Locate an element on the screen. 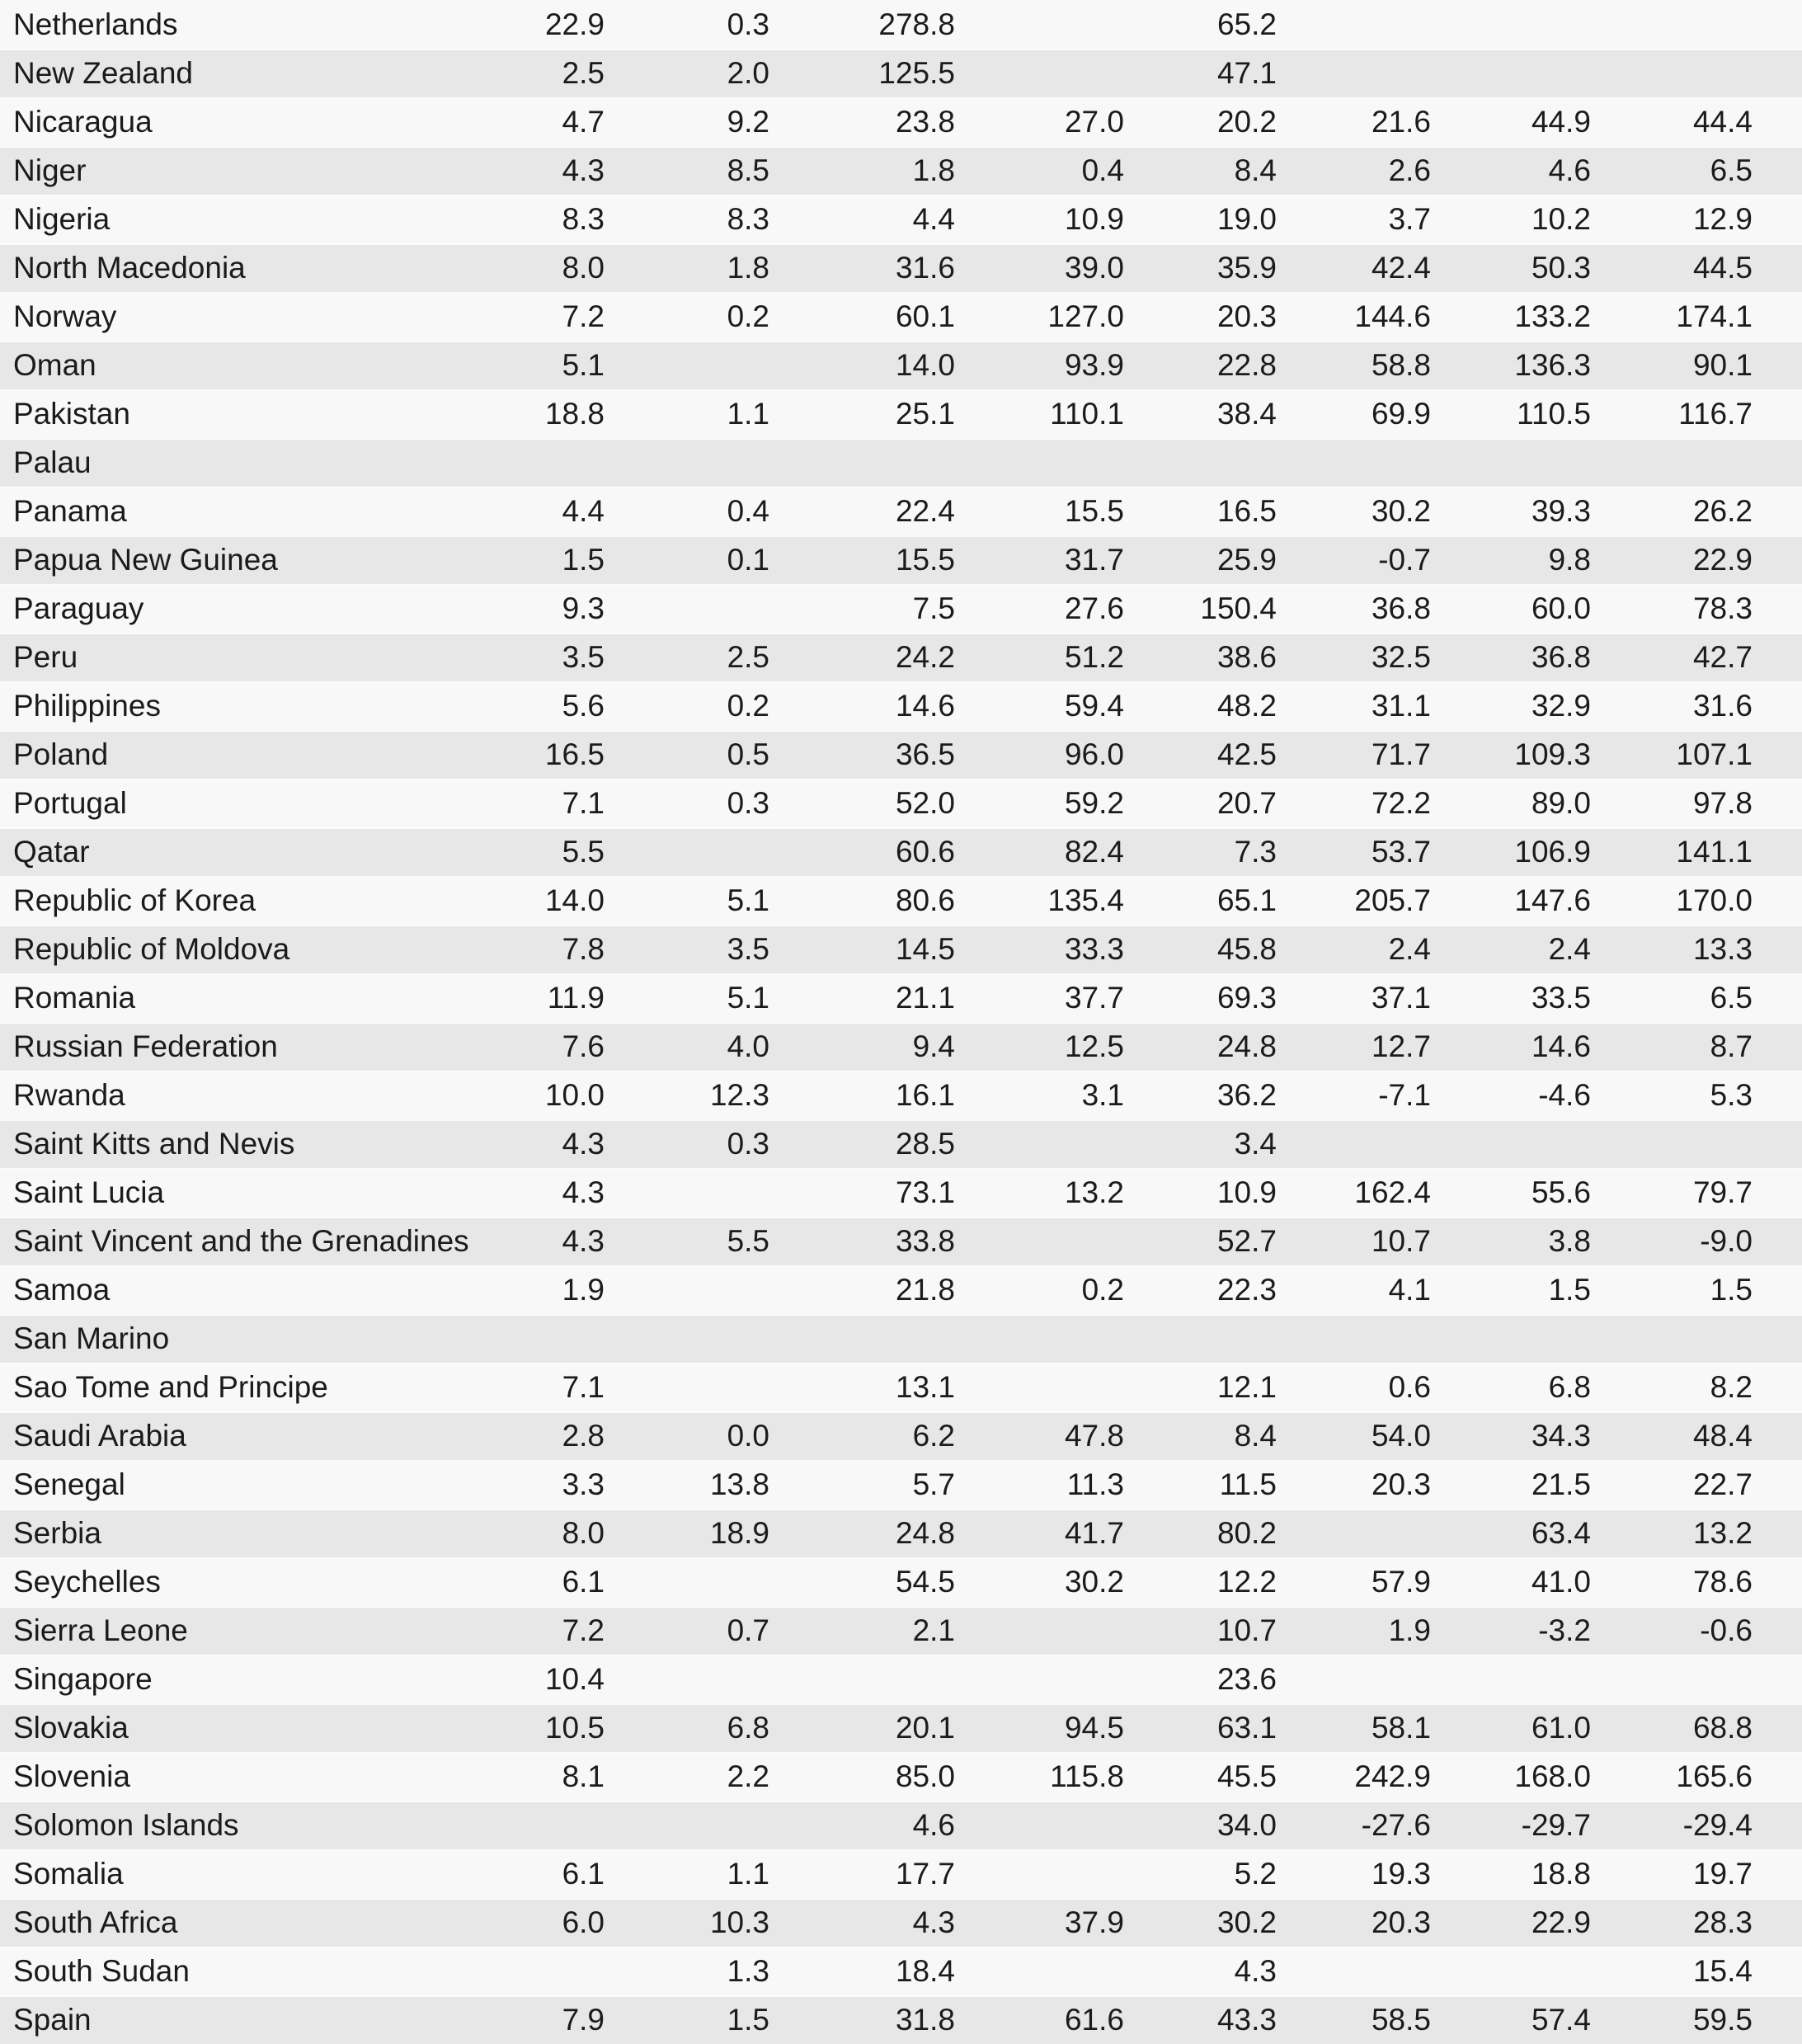 This screenshot has width=1802, height=2044. country-cell: Peru is located at coordinates (247, 657).